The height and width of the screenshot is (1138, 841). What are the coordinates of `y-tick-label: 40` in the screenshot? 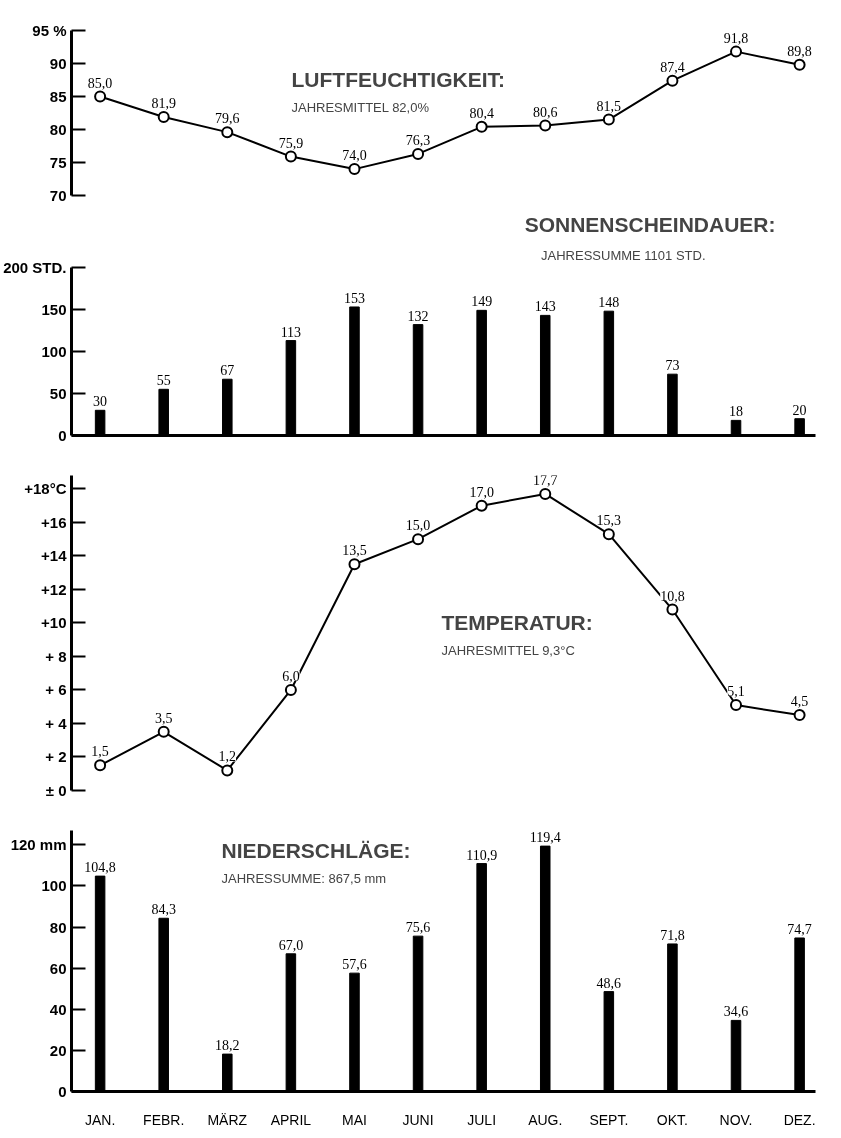 It's located at (58, 1009).